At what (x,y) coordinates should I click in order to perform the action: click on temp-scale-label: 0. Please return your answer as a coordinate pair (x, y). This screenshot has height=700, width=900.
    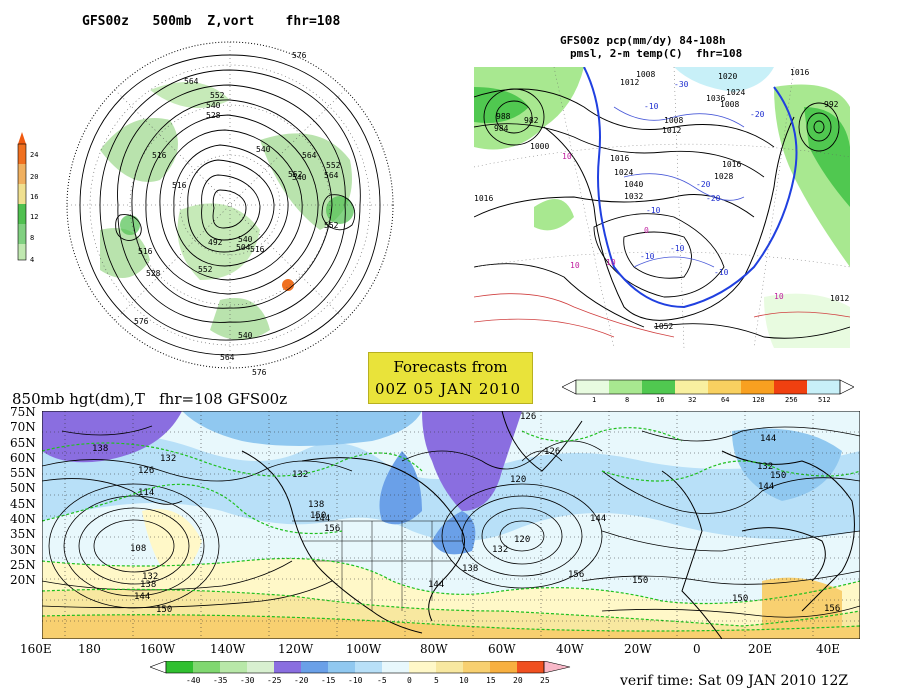
    Looking at the image, I should click on (409, 680).